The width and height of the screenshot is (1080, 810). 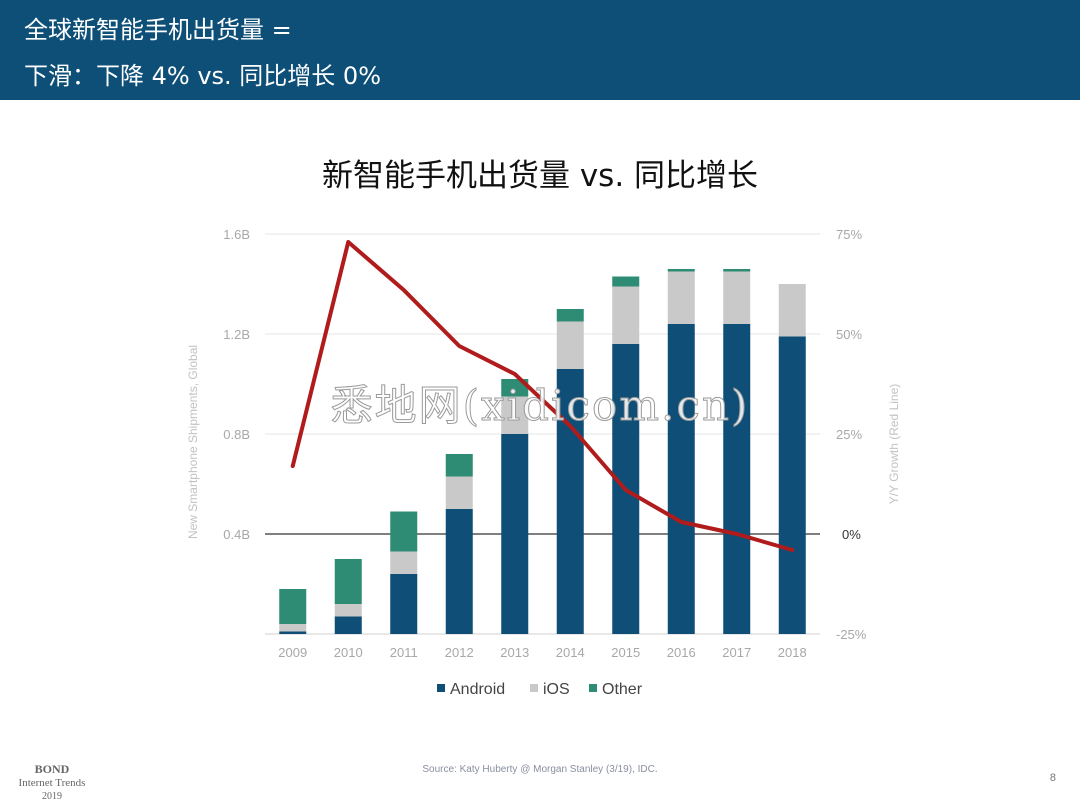 I want to click on logo-line-3: 2019, so click(x=52, y=796).